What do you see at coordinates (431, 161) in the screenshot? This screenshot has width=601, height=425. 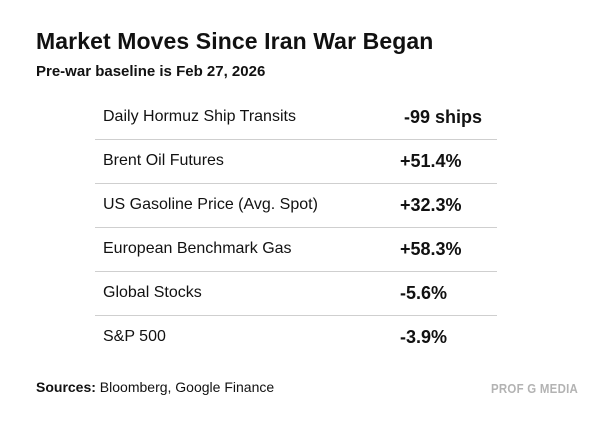 I see `row-value: +51.4%` at bounding box center [431, 161].